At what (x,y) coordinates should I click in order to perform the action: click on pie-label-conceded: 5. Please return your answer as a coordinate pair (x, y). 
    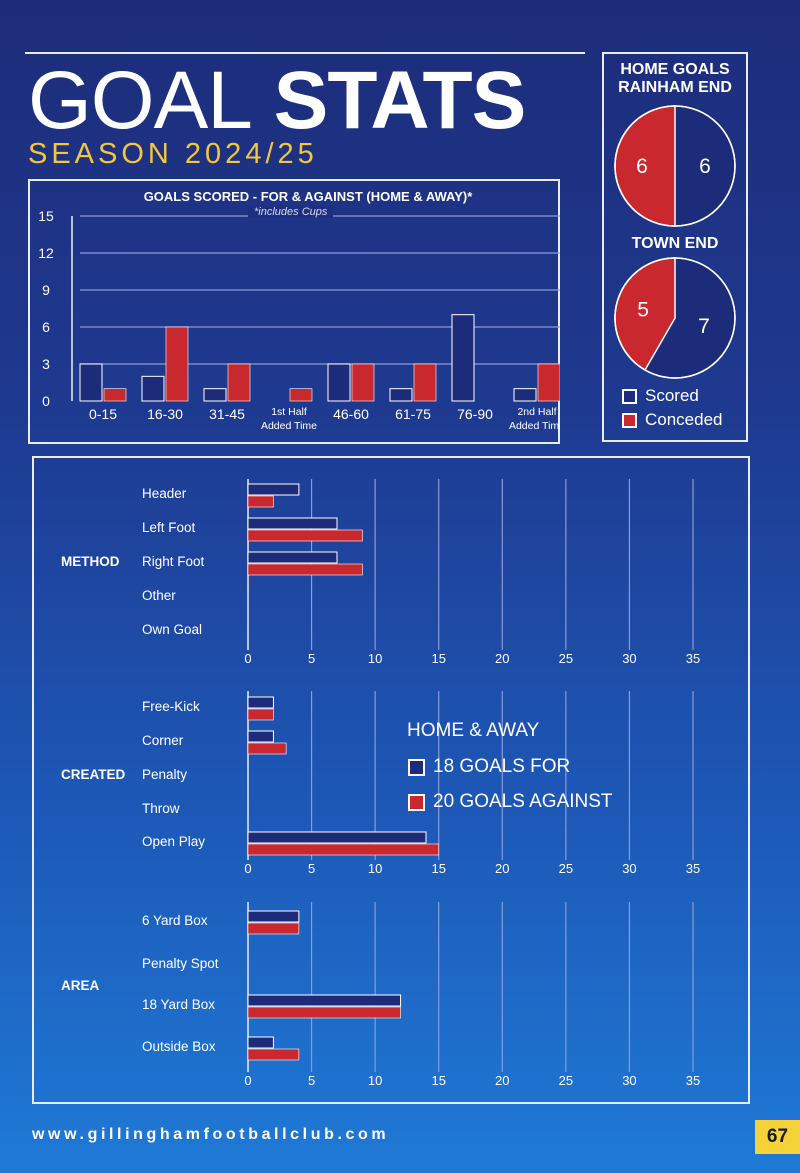
    Looking at the image, I should click on (643, 309).